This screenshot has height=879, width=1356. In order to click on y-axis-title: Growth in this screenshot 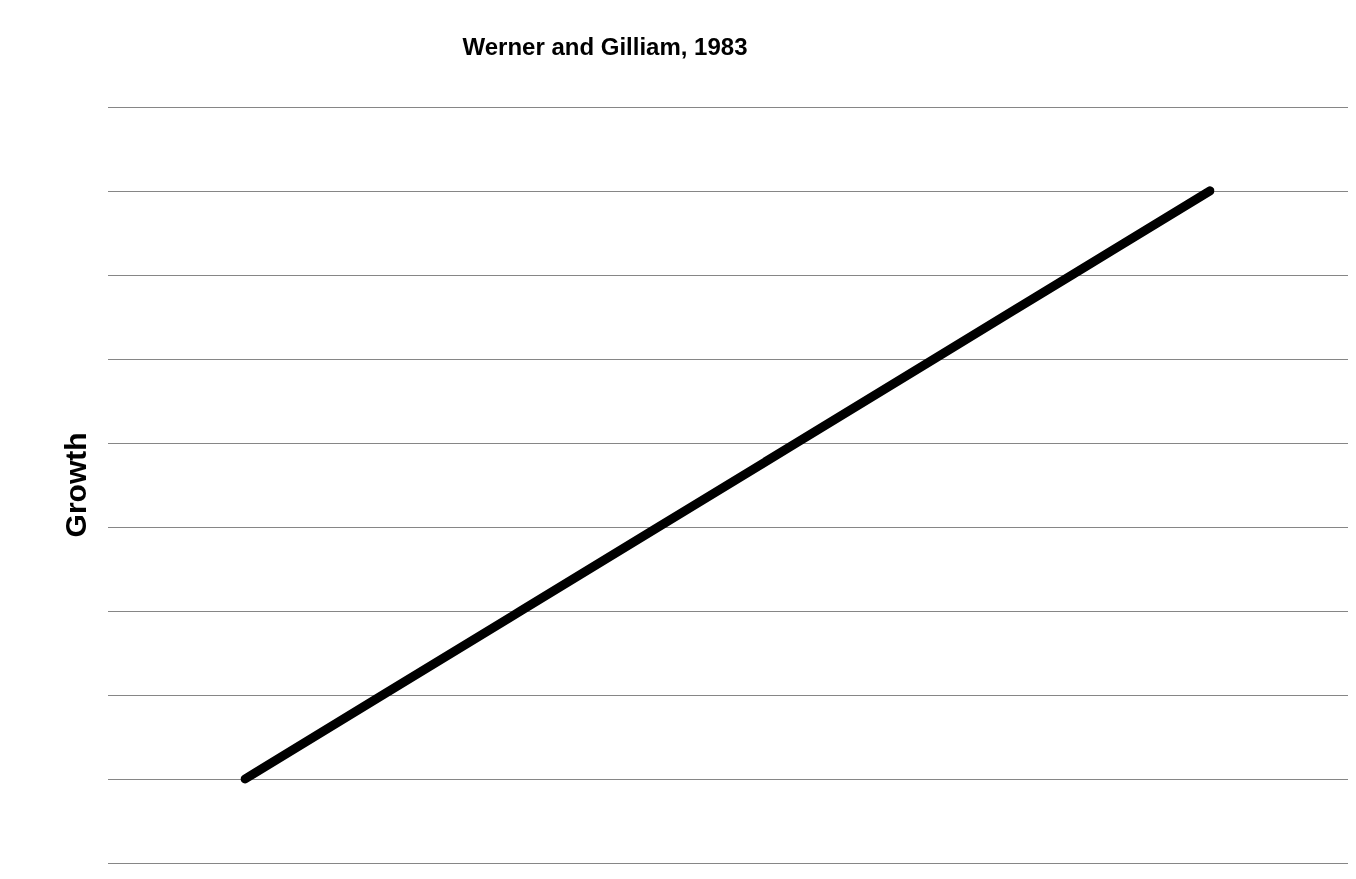, I will do `click(76, 485)`.